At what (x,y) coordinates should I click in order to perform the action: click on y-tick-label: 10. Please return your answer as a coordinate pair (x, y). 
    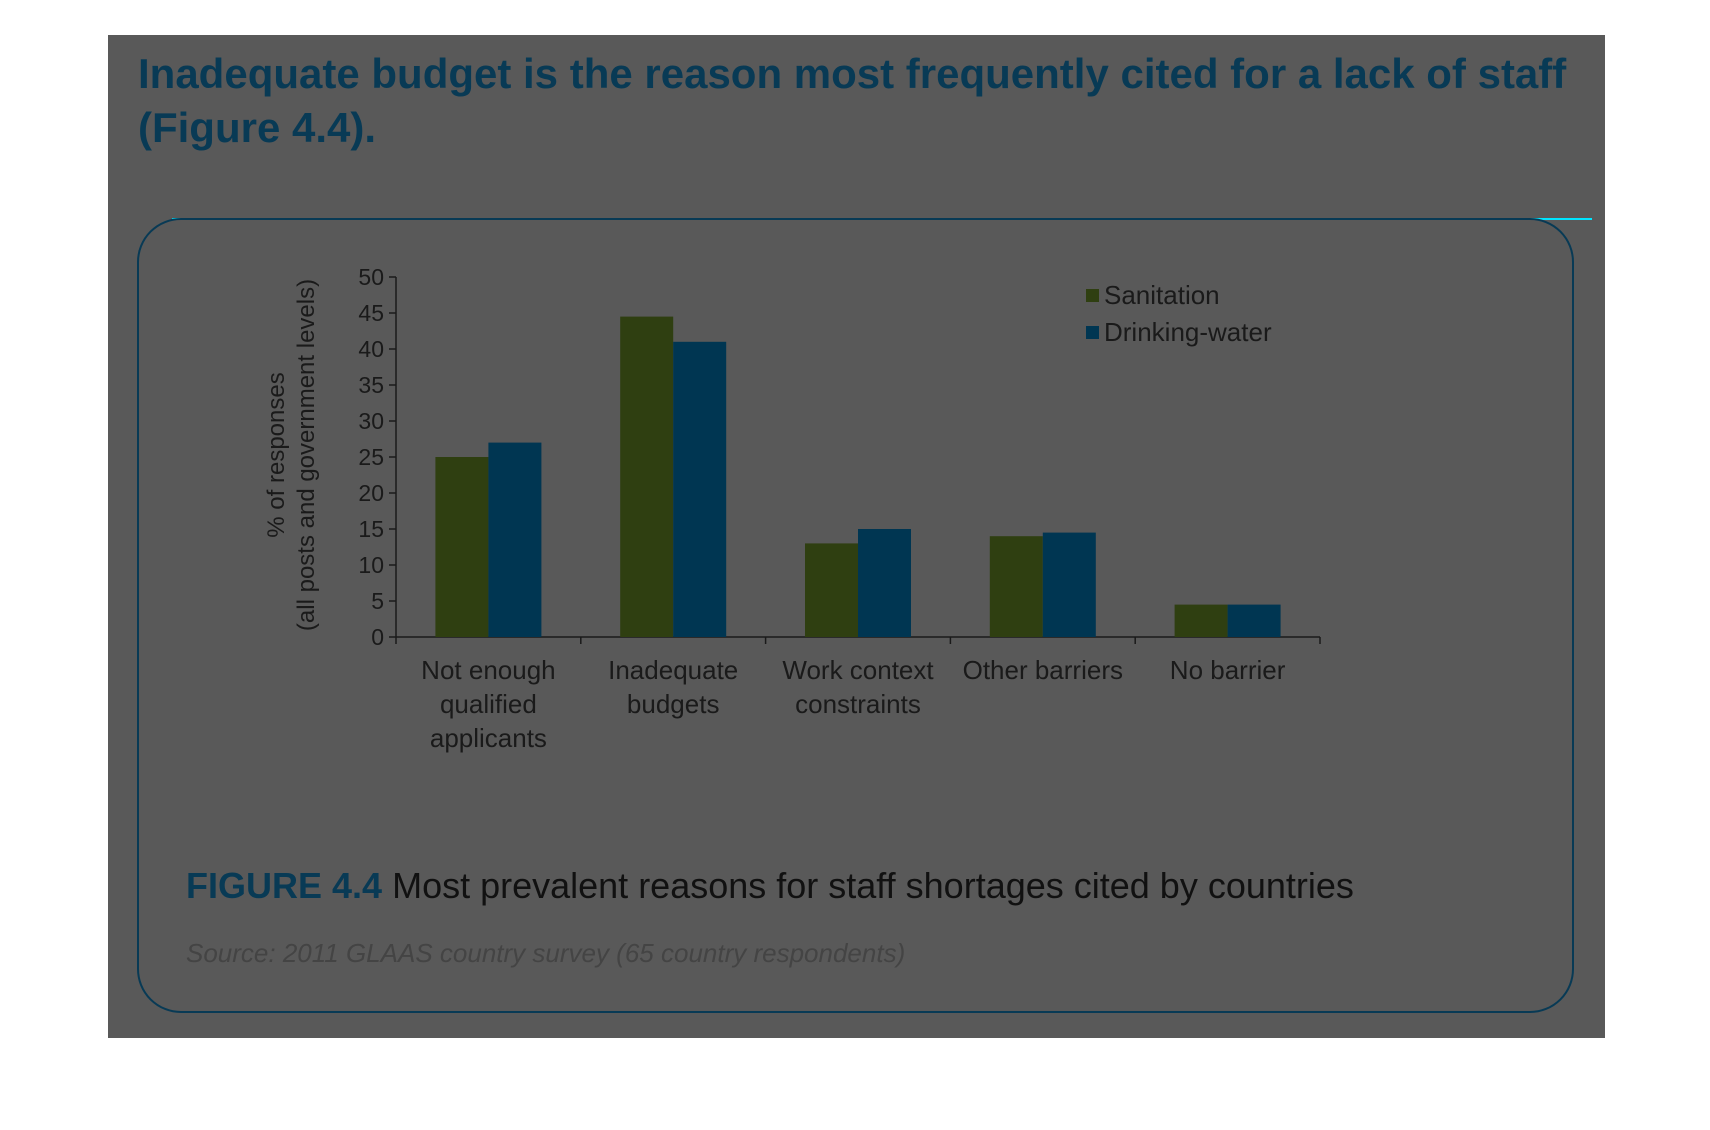
    Looking at the image, I should click on (371, 565).